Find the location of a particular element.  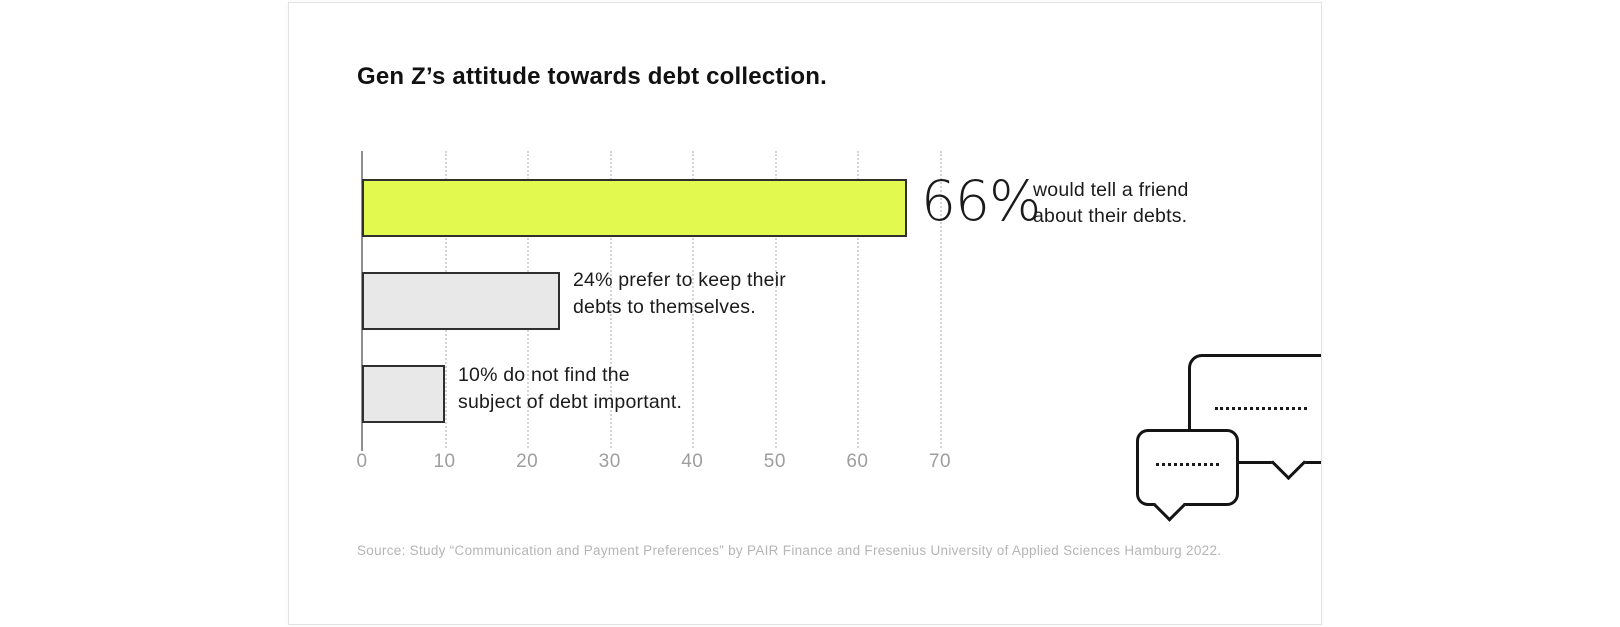

big-percentage-label: 66% is located at coordinates (981, 201).